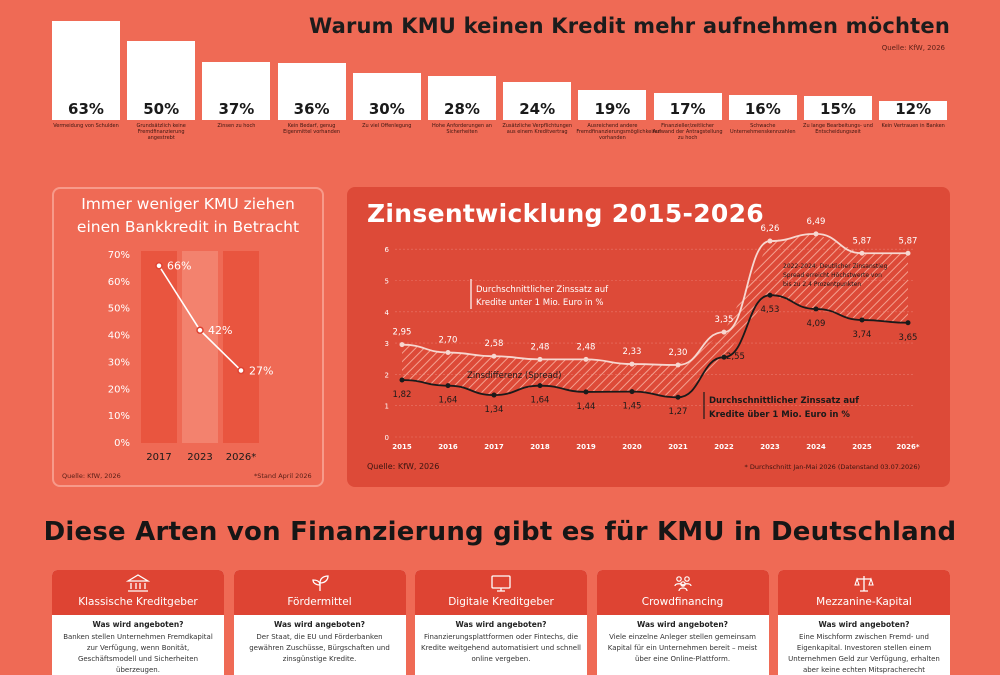  I want to click on lower-label-6: 1,45, so click(632, 407).